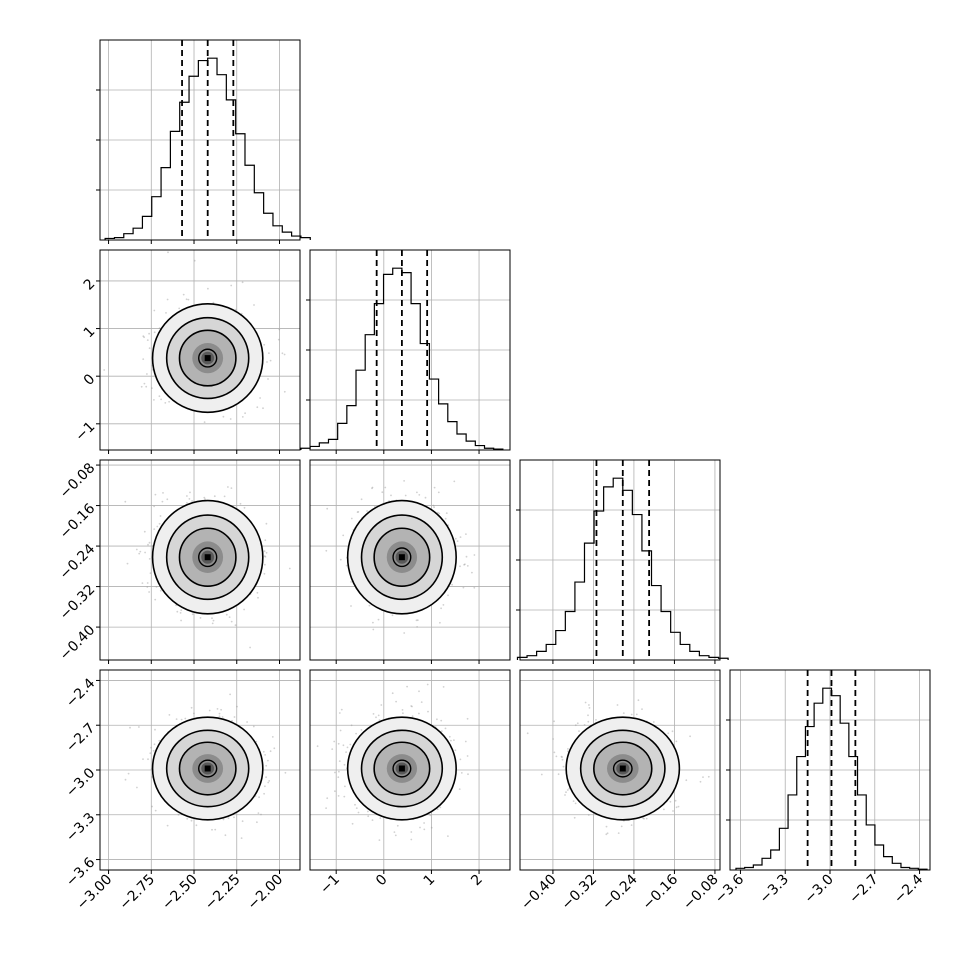 The width and height of the screenshot is (970, 970). What do you see at coordinates (382, 881) in the screenshot?
I see `tick-label-x: 0` at bounding box center [382, 881].